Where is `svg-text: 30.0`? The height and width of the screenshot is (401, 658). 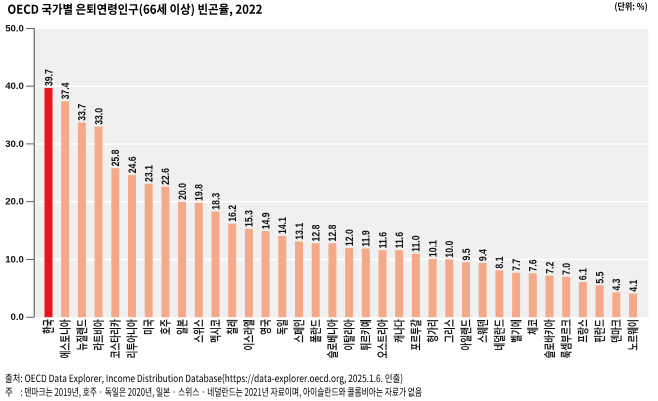 svg-text: 30.0 is located at coordinates (14, 144).